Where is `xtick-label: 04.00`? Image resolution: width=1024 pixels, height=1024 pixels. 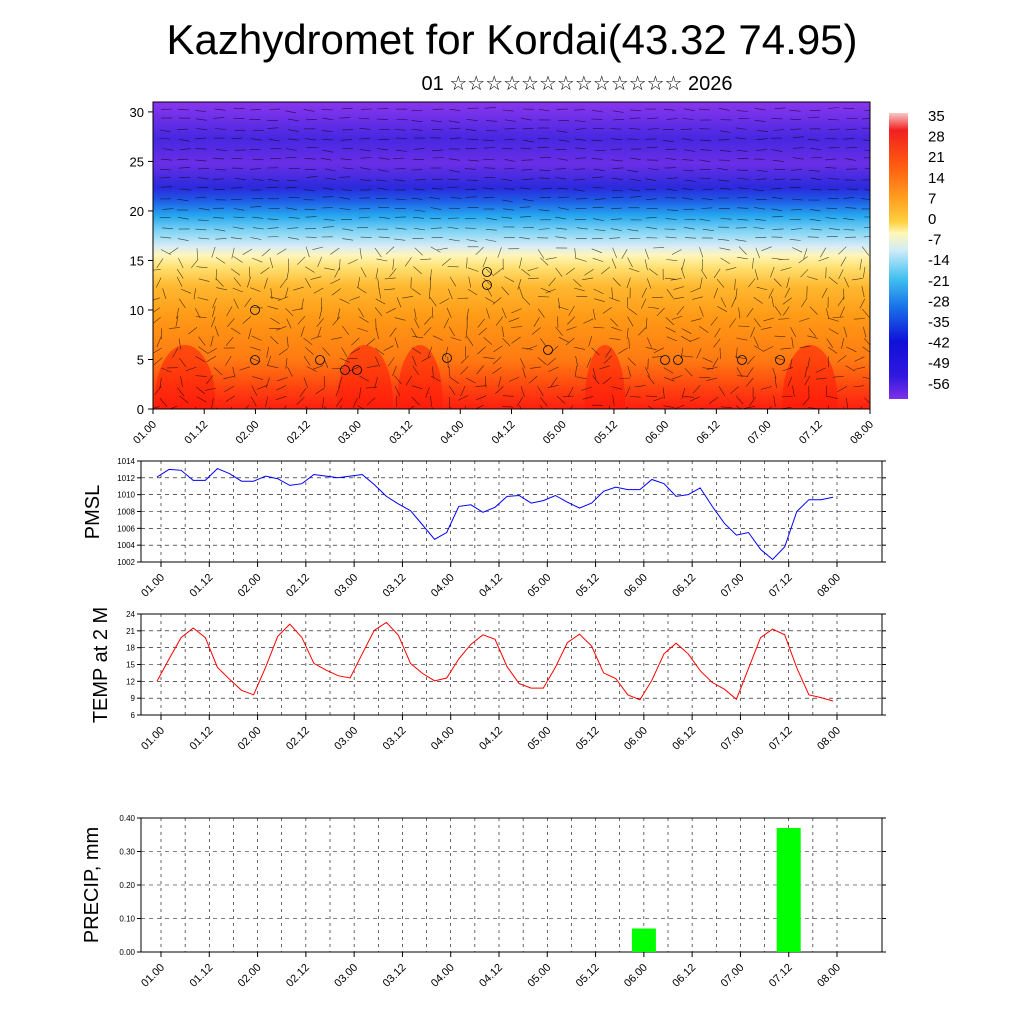 xtick-label: 04.00 is located at coordinates (443, 976).